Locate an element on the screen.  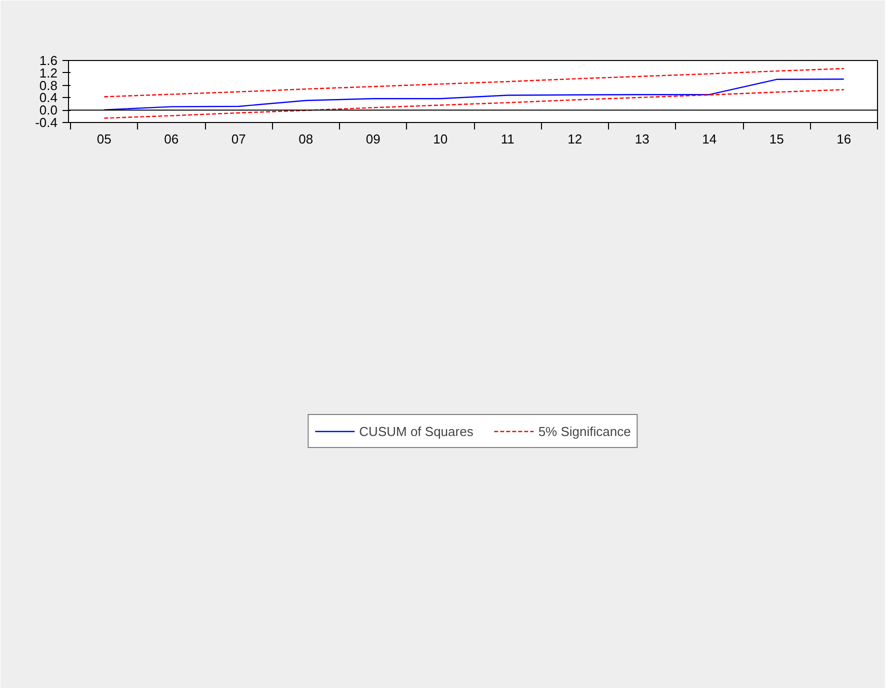
x-tick-label: 05 is located at coordinates (104, 139).